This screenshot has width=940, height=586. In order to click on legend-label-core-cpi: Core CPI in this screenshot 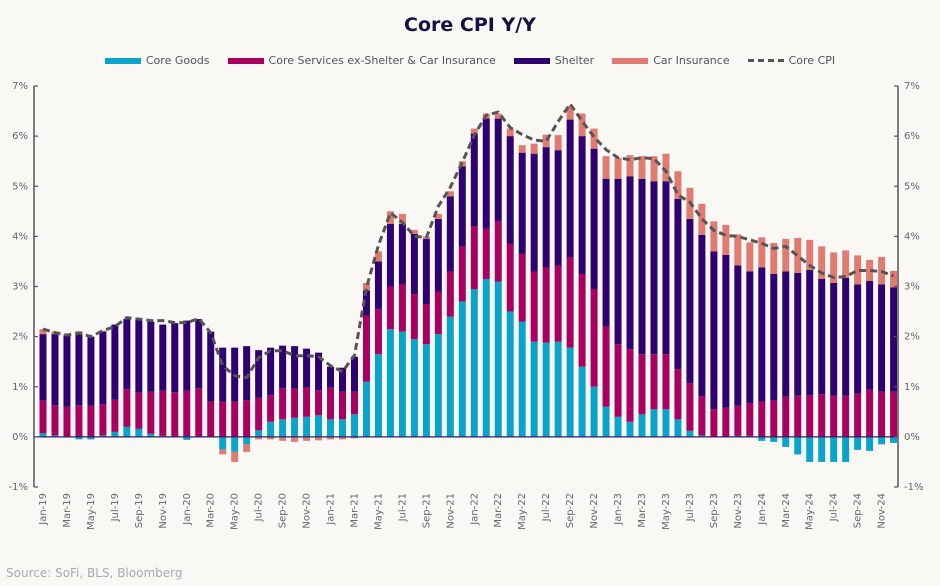, I will do `click(812, 60)`.